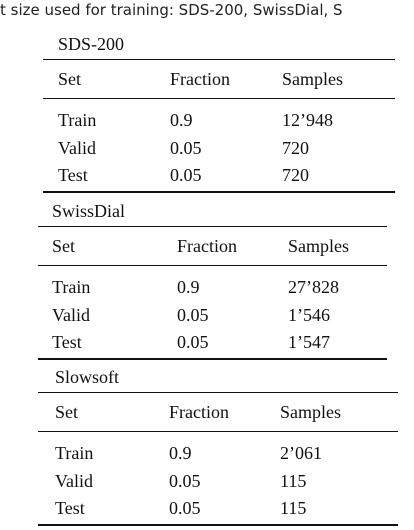  Describe the element at coordinates (313, 287) in the screenshot. I see `cell: 27’828` at that location.